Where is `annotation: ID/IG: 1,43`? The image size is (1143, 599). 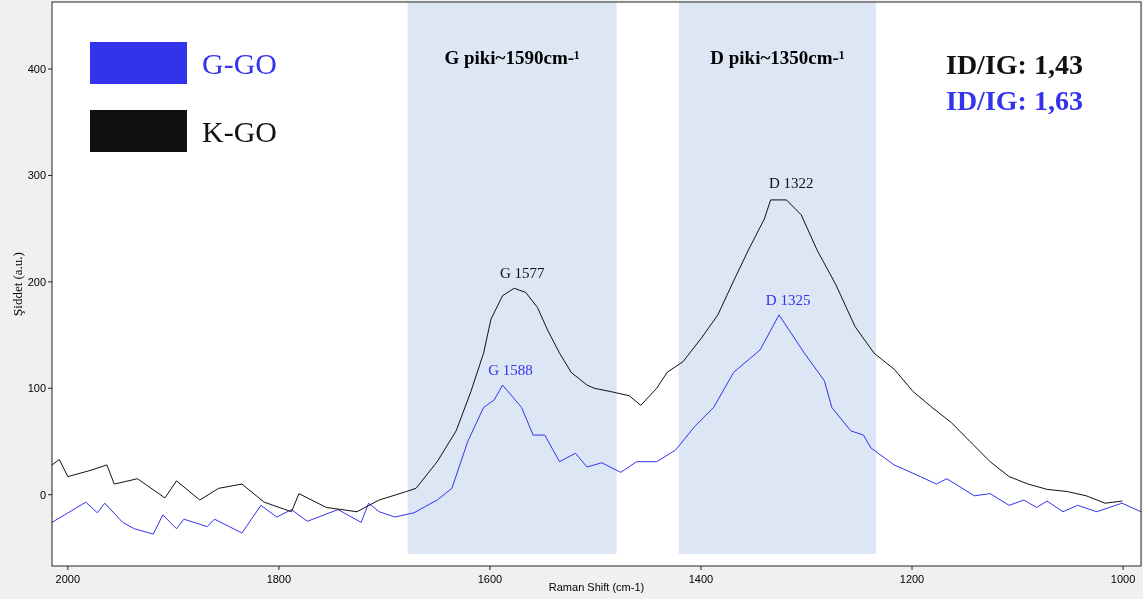
annotation: ID/IG: 1,43 is located at coordinates (1014, 64).